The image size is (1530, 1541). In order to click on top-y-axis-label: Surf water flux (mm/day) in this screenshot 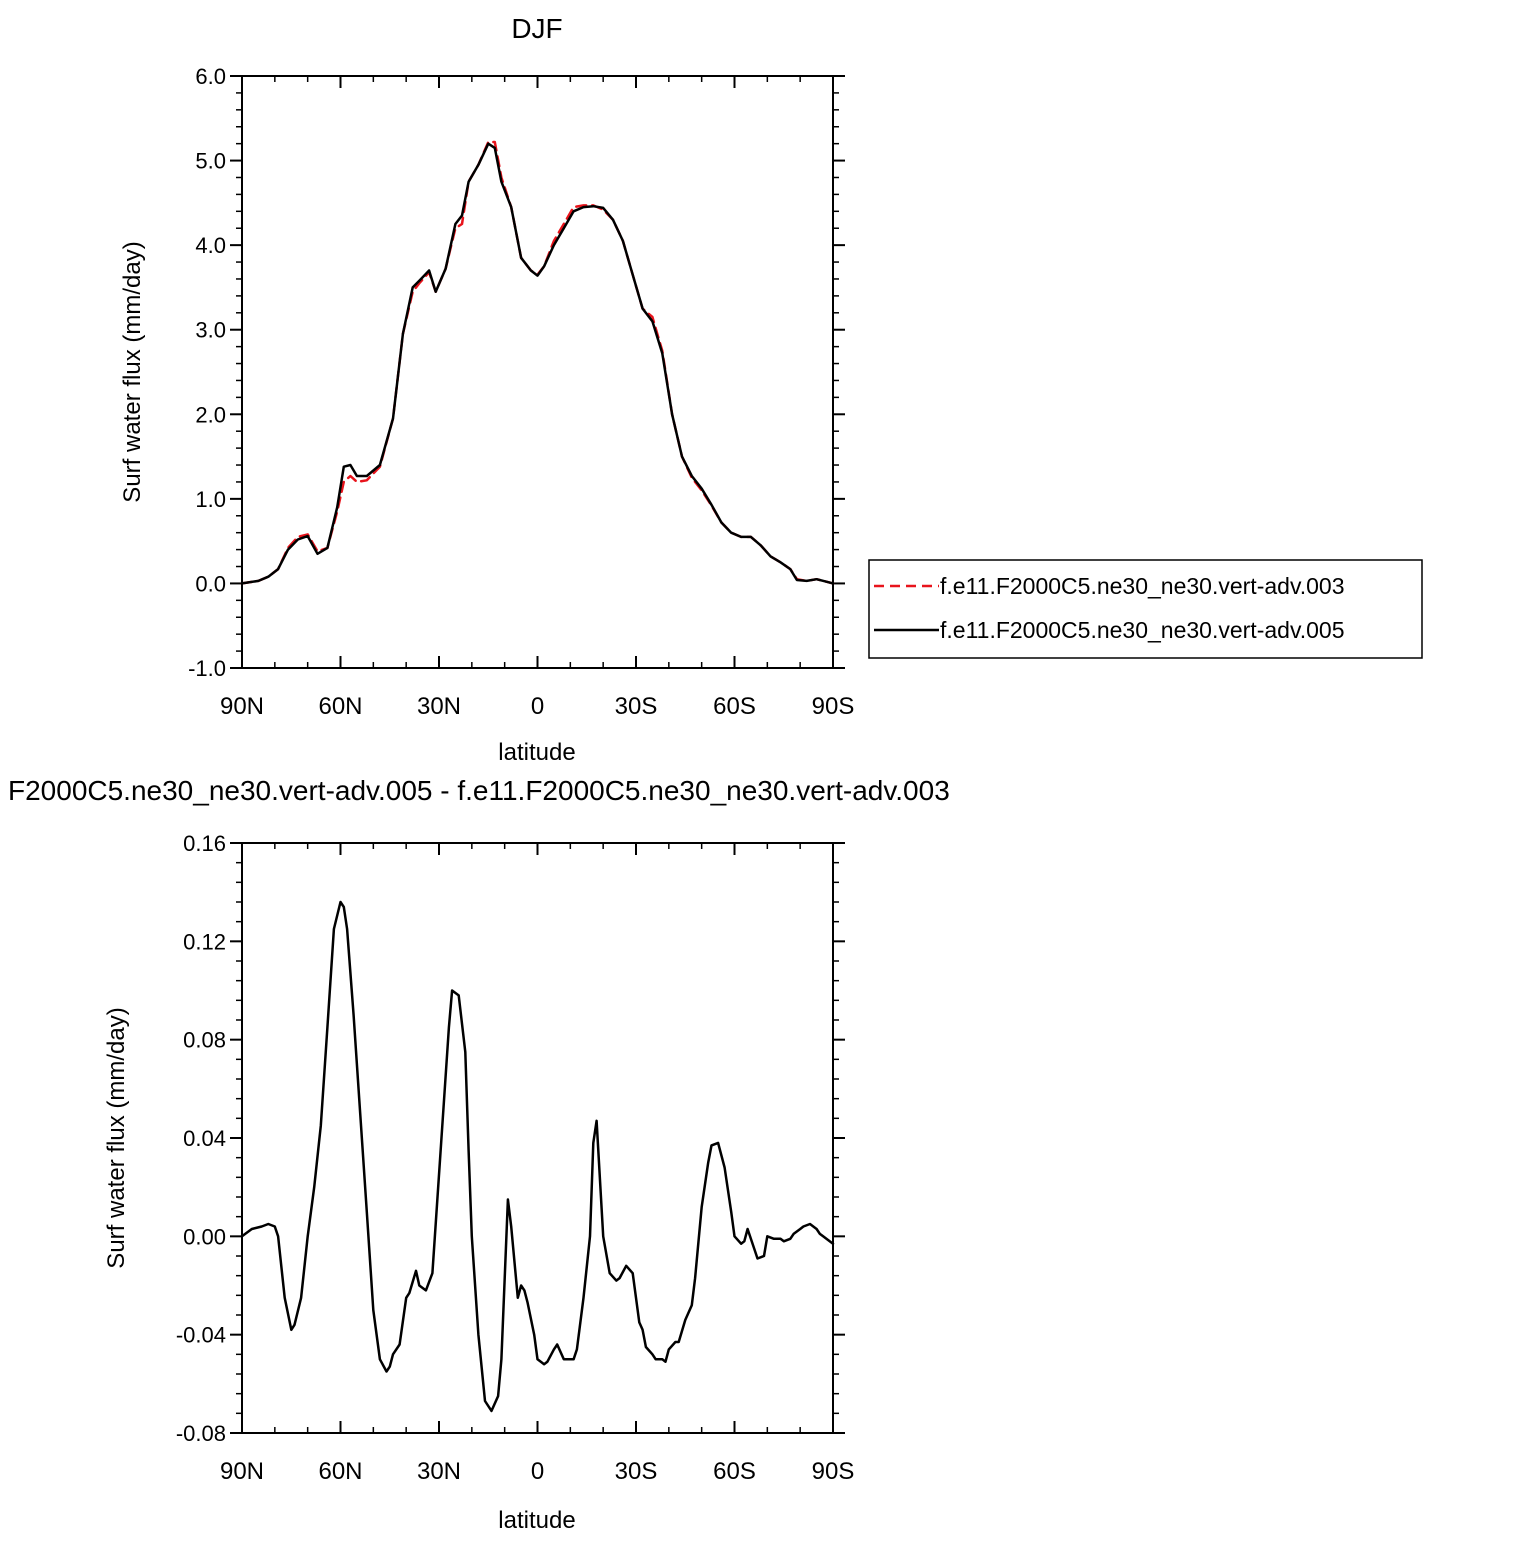, I will do `click(132, 371)`.